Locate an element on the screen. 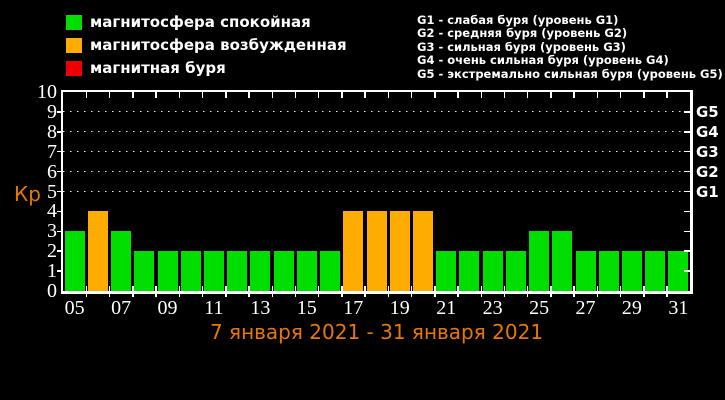 The width and height of the screenshot is (725, 400). legend-item-quiet: магнитосфера спокойная is located at coordinates (206, 22).